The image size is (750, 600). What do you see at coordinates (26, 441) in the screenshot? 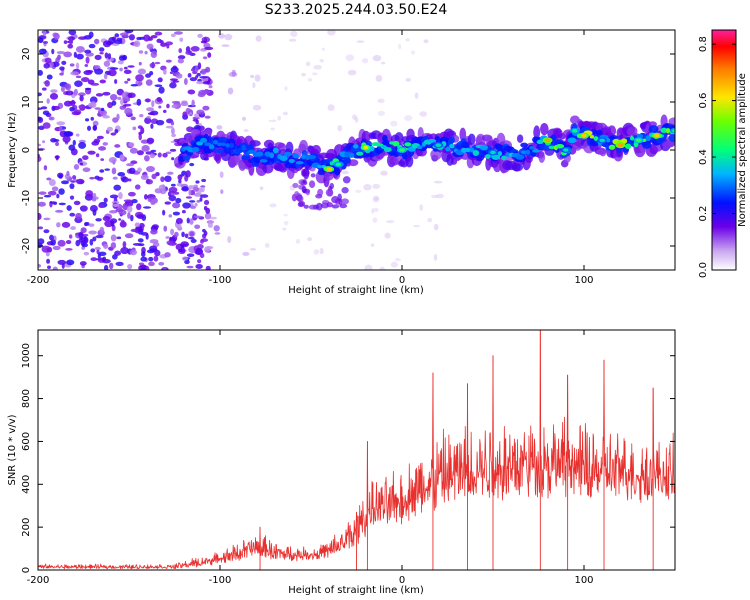
I see `snr-y-tick-label: 600` at bounding box center [26, 441].